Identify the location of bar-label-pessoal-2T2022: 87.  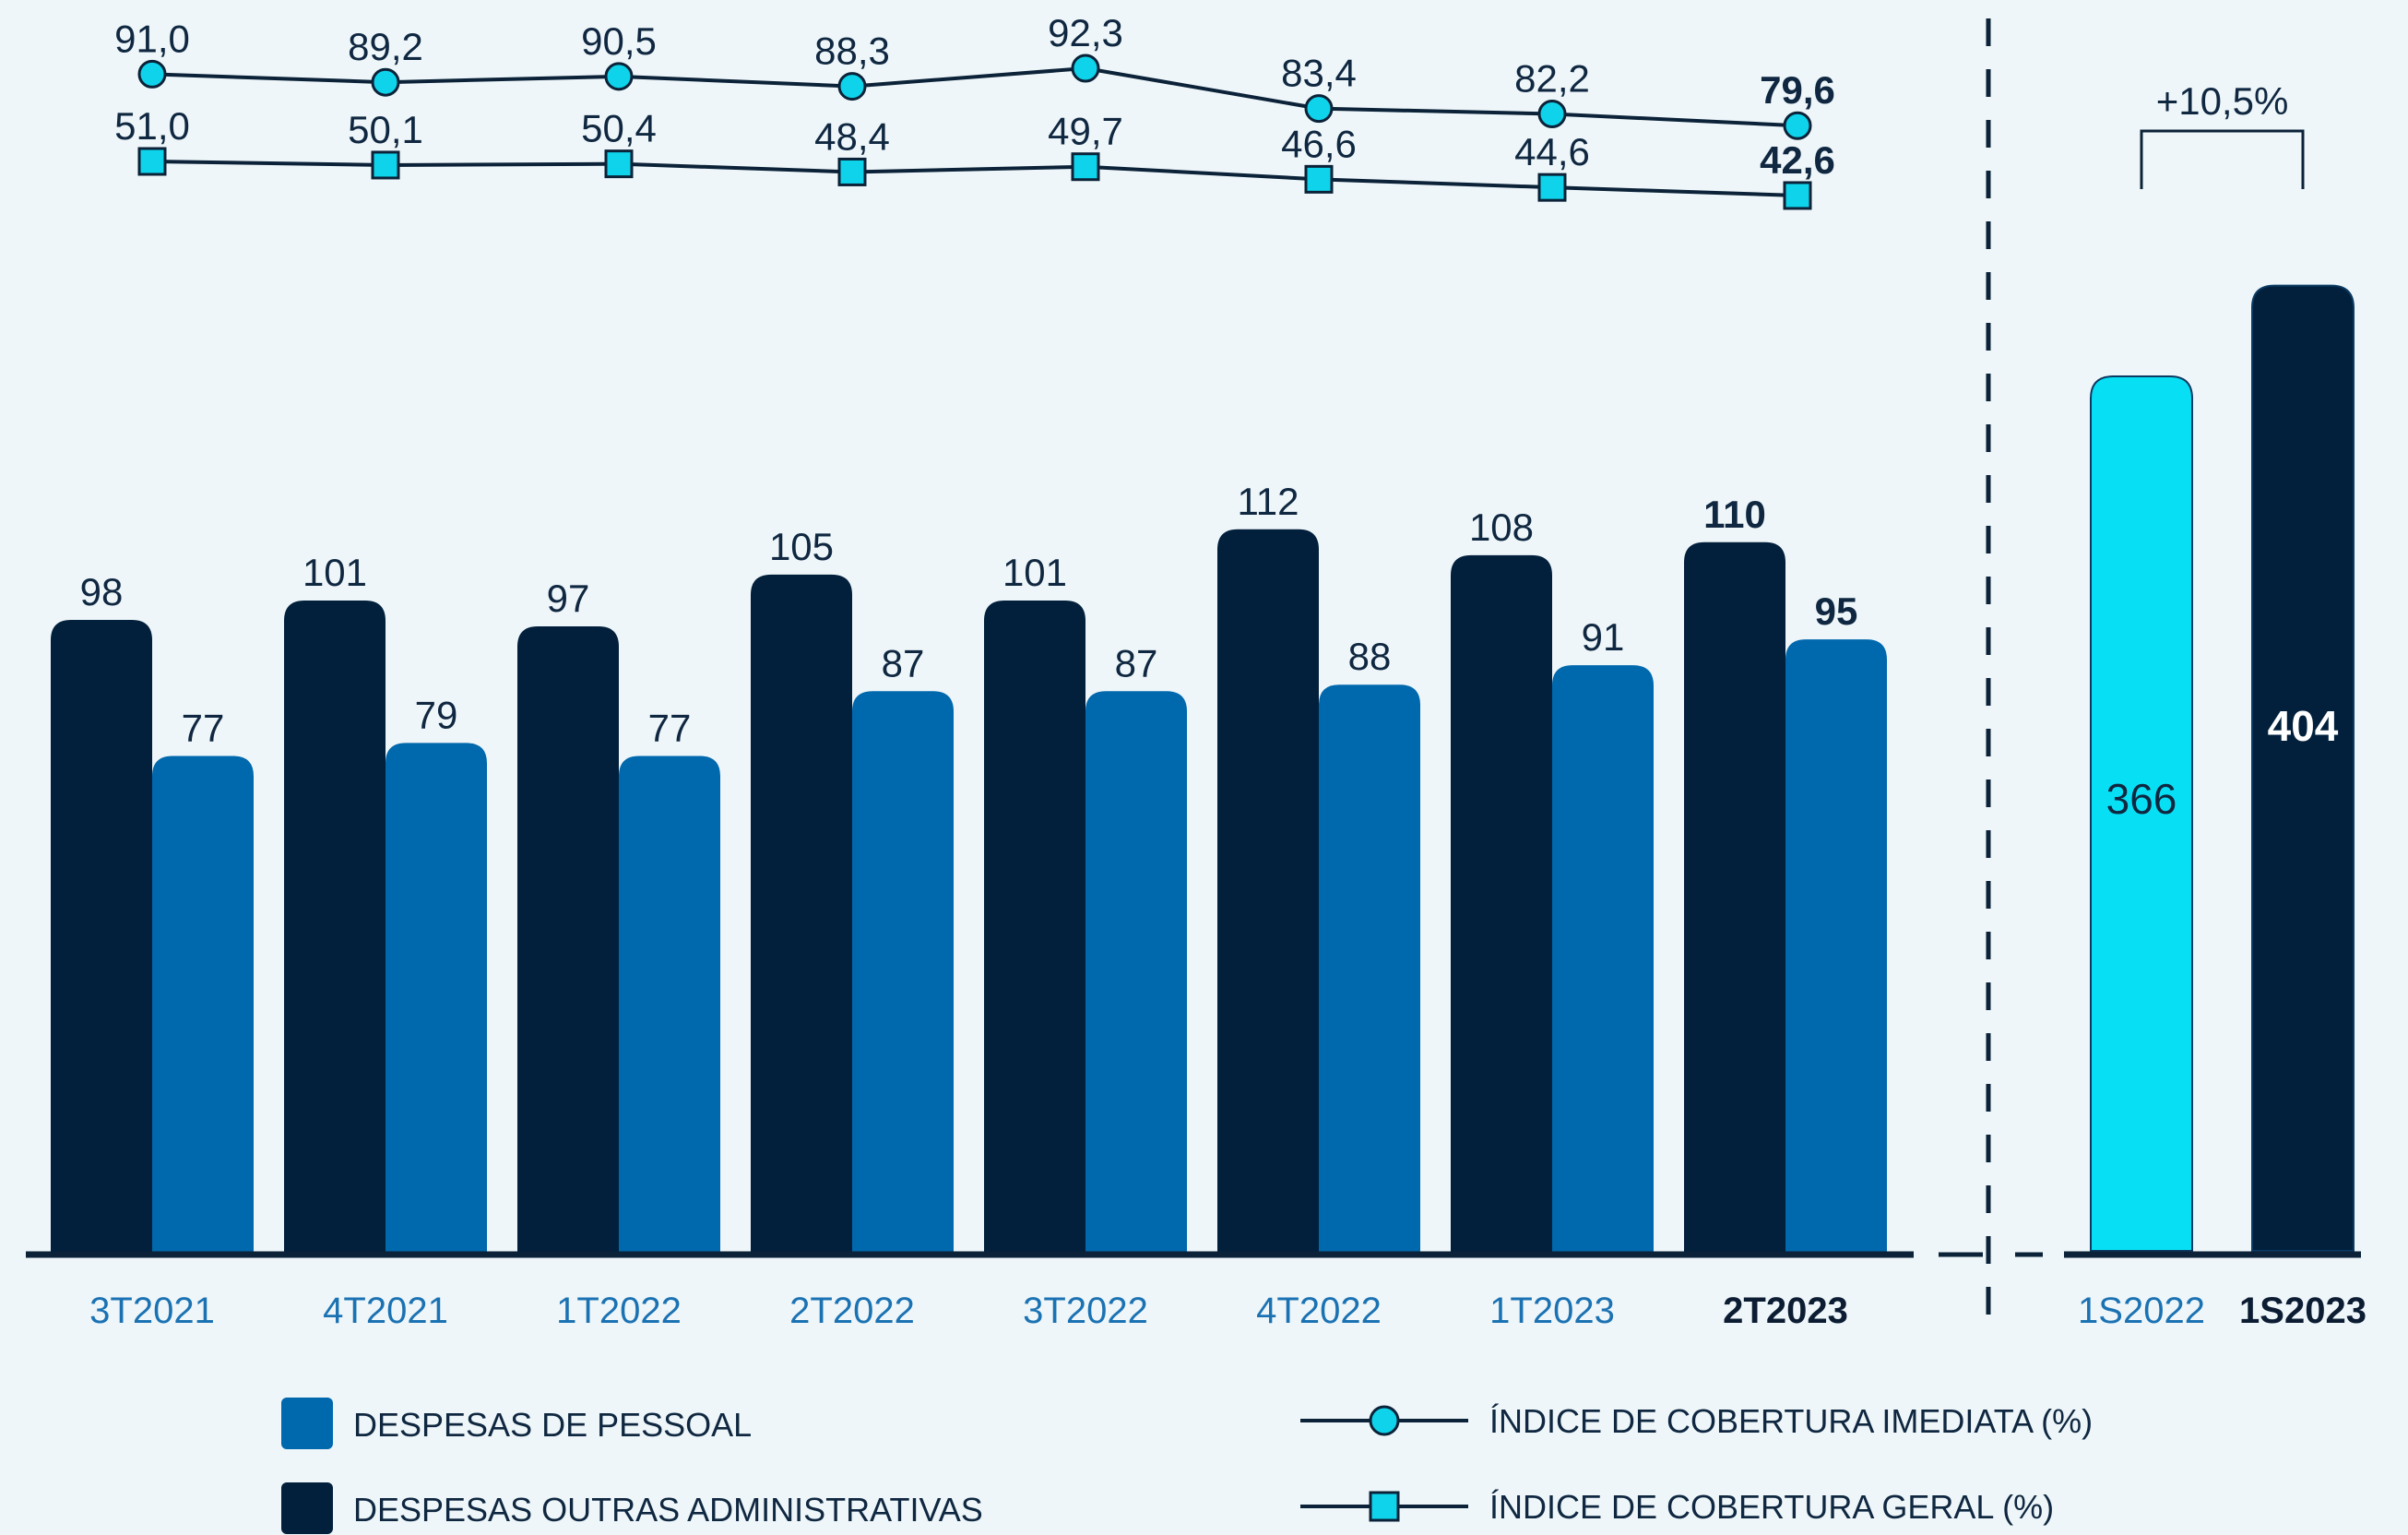
(903, 662).